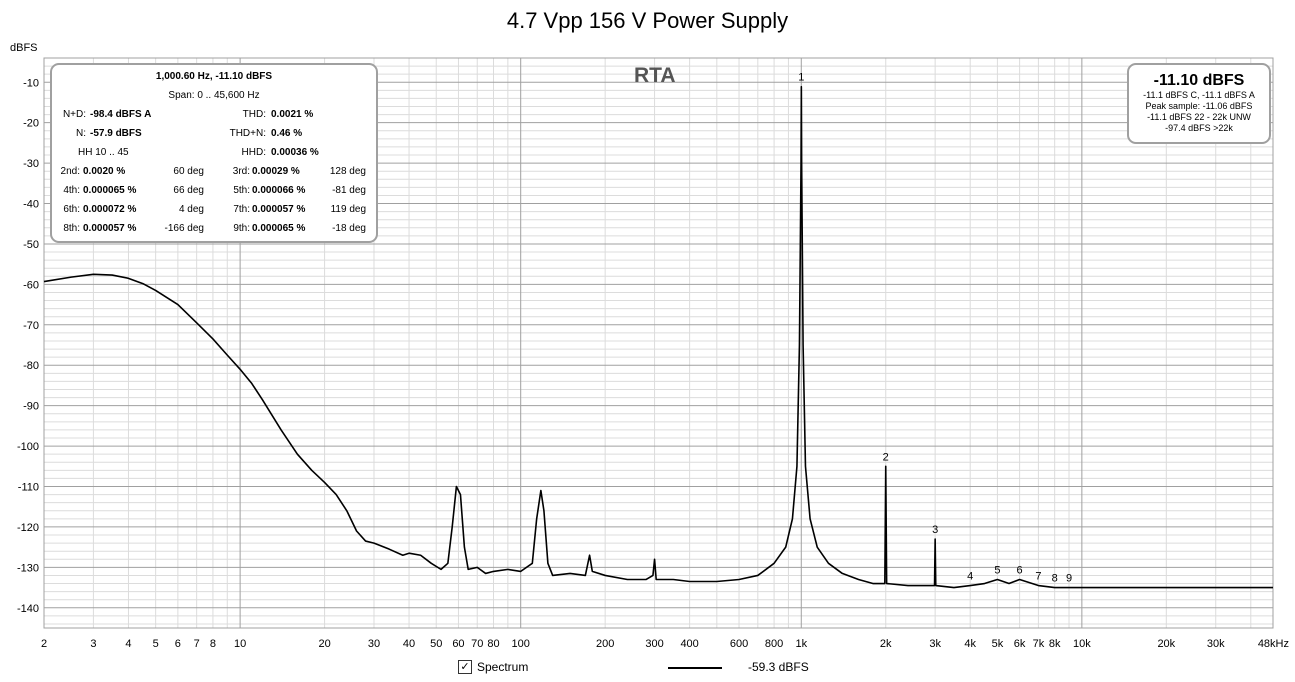 Image resolution: width=1295 pixels, height=682 pixels. I want to click on y-tick-label: -140, so click(28, 609).